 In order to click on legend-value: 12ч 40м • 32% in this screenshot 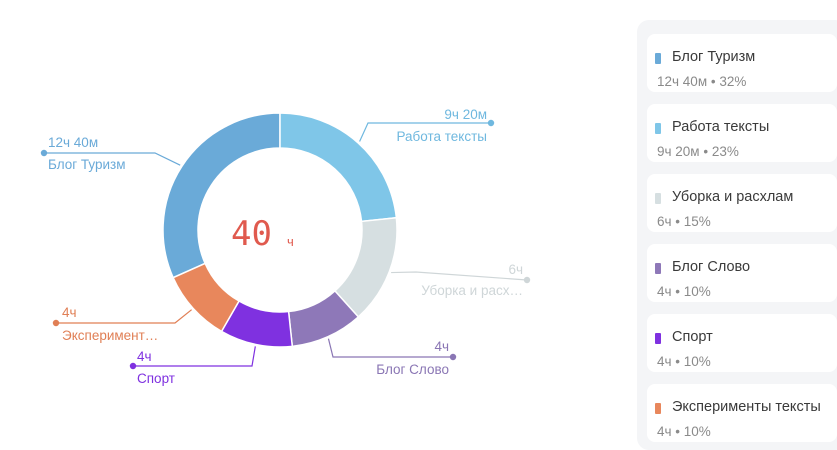, I will do `click(702, 81)`.